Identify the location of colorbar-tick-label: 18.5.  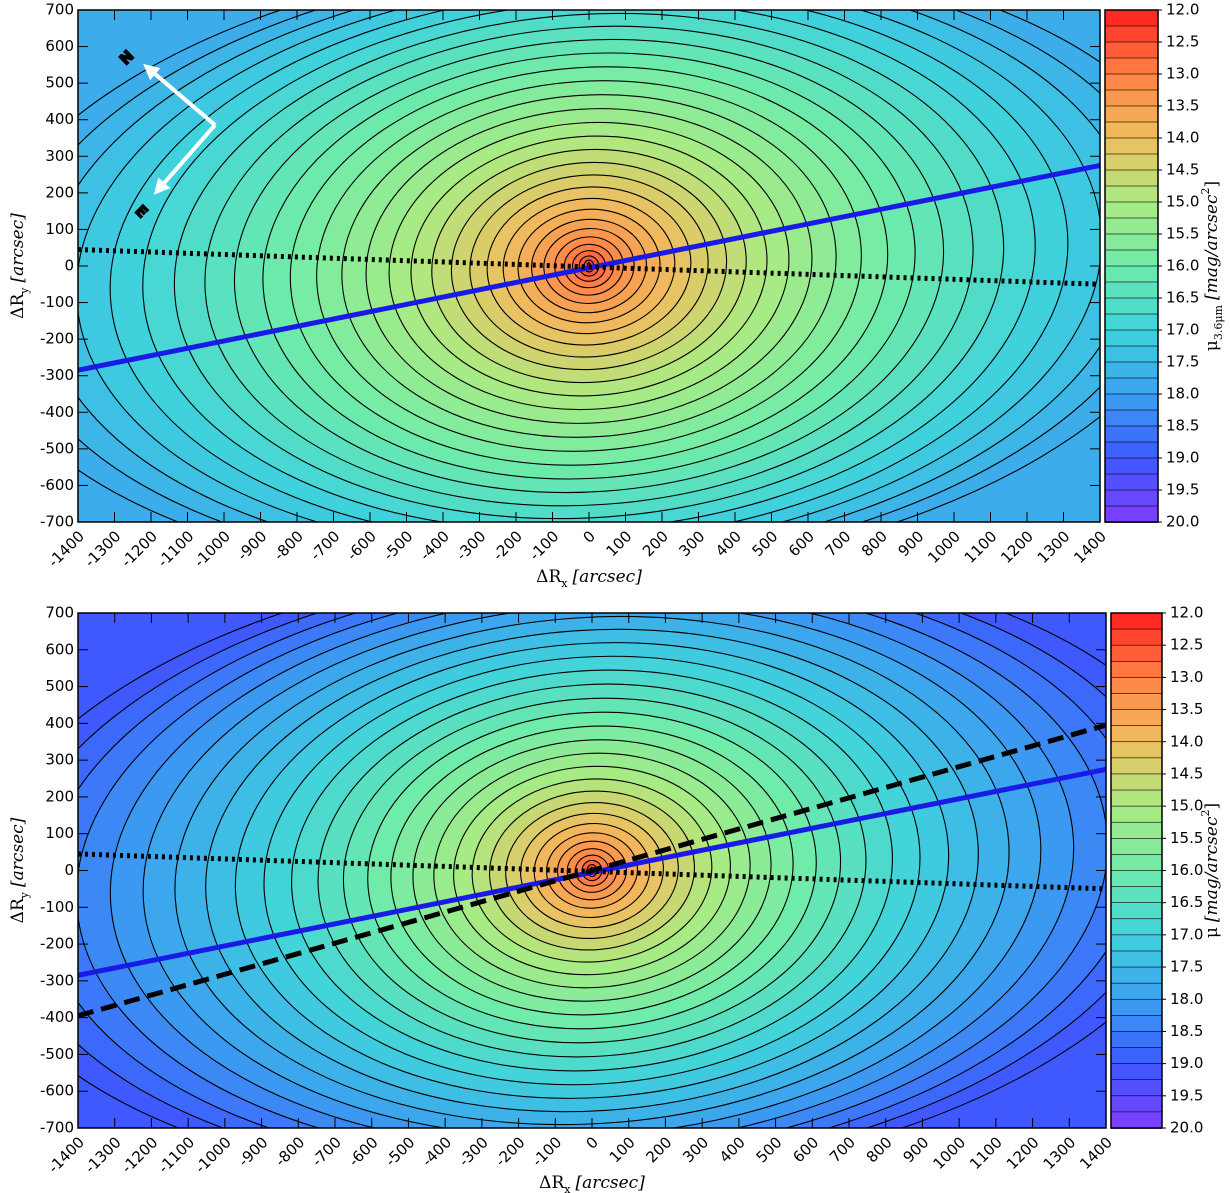
(1186, 1031).